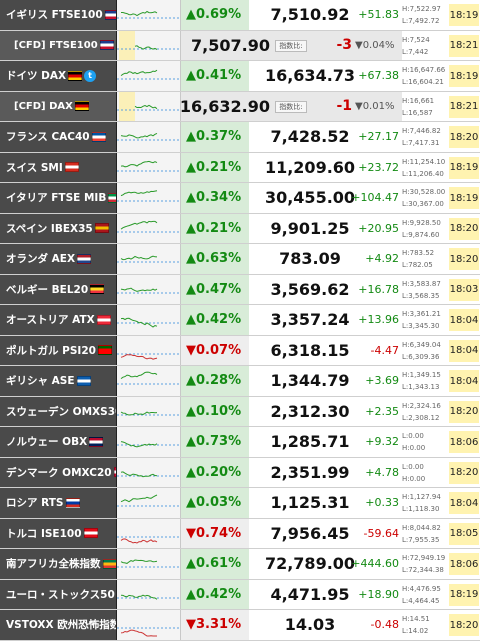  I want to click on high-value: H:2,324.16, so click(421, 405).